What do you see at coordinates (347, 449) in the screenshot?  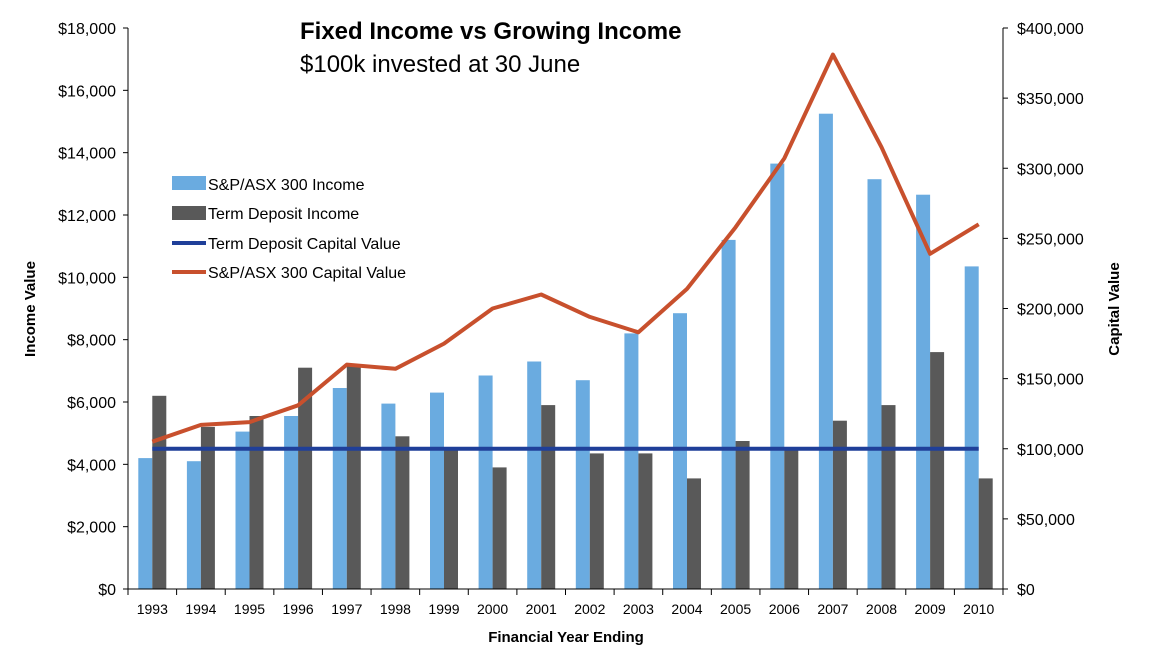 I see `point-td-capital-1997` at bounding box center [347, 449].